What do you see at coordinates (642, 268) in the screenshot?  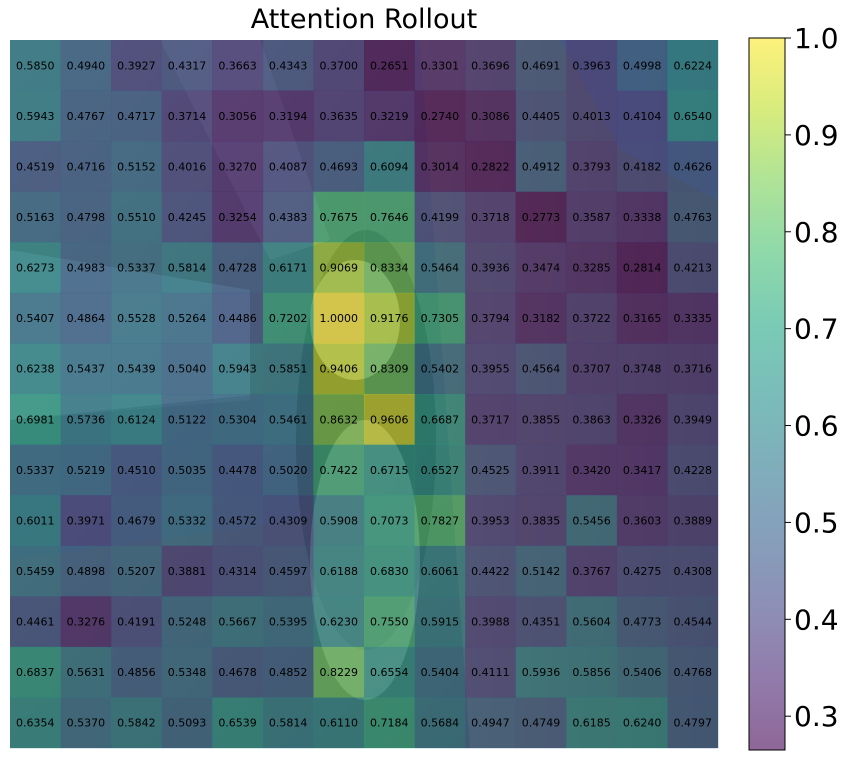 I see `cell-value-label: 0.2814` at bounding box center [642, 268].